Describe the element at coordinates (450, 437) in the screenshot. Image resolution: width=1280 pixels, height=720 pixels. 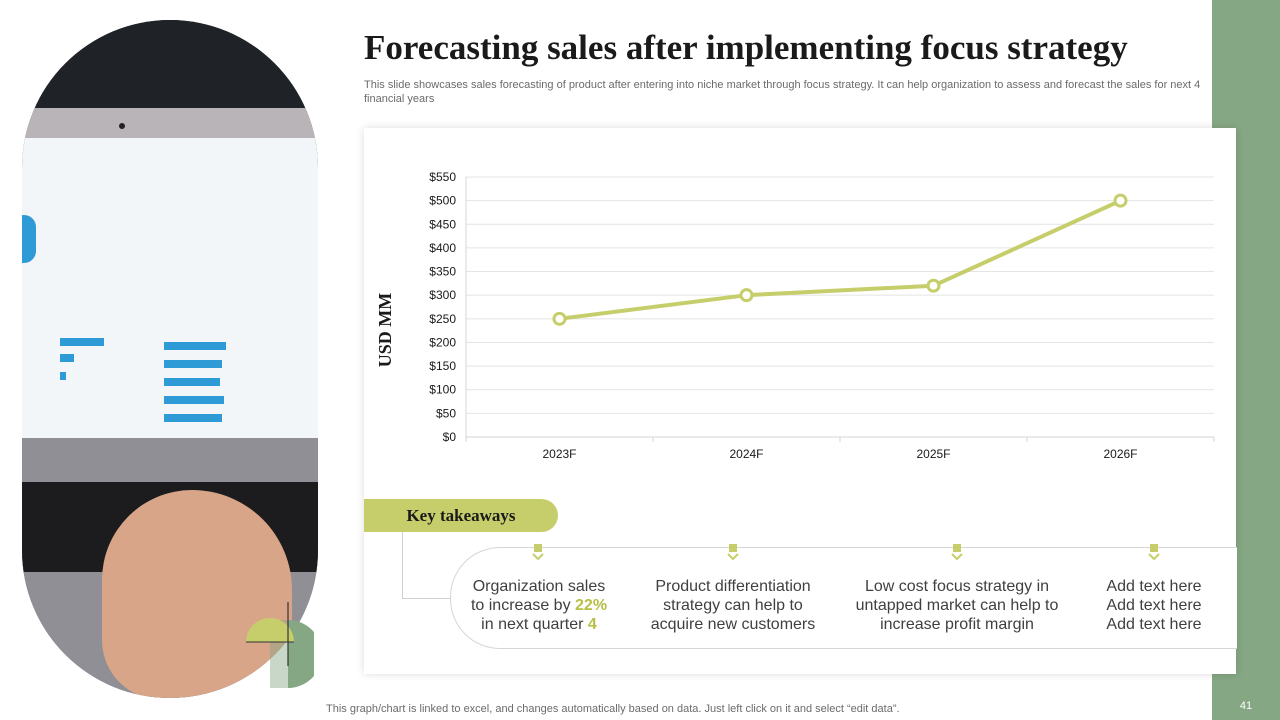
I see `y-tick-label: $0` at that location.